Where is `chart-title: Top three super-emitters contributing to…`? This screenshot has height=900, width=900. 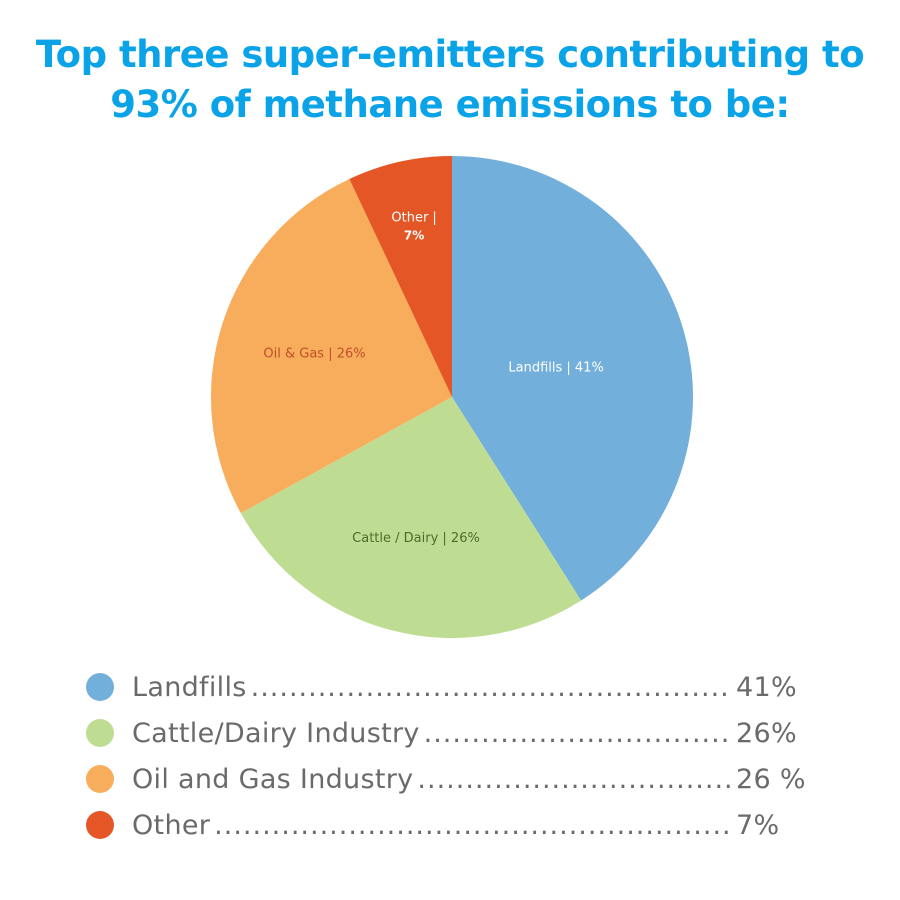
chart-title: Top three super-emitters contributing to… is located at coordinates (450, 80).